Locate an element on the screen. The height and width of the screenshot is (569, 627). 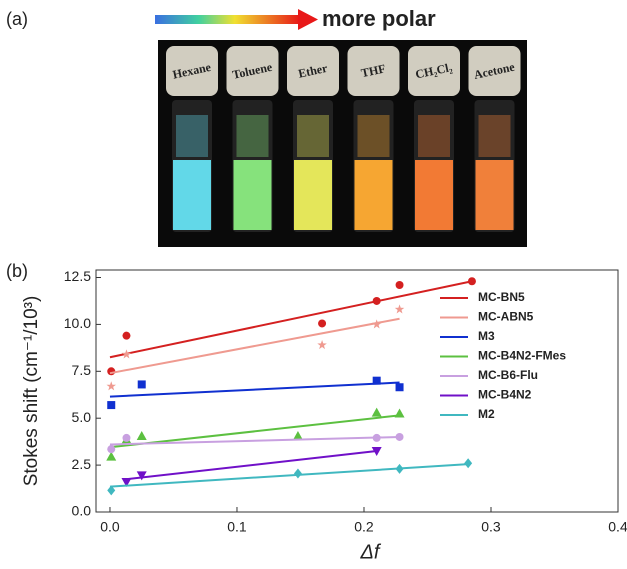
legend-label: M2 is located at coordinates (486, 414).